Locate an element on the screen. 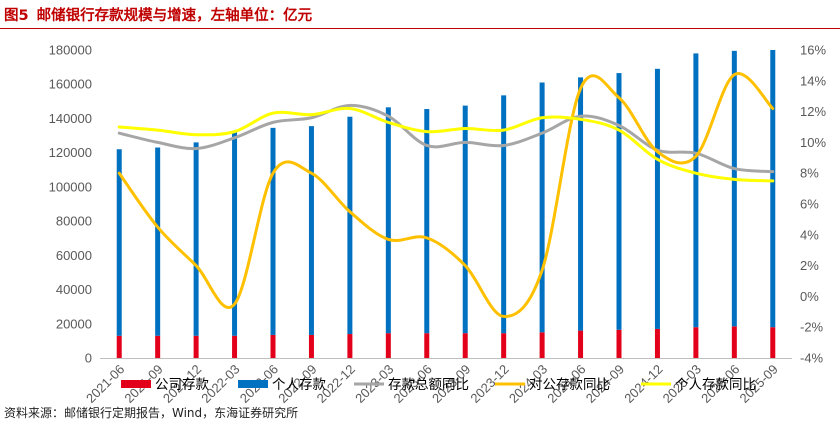 The image size is (840, 421). legend: 公司存款 个人存款 存款总额同比 对公存款同比 个人存款同比 is located at coordinates (438, 385).